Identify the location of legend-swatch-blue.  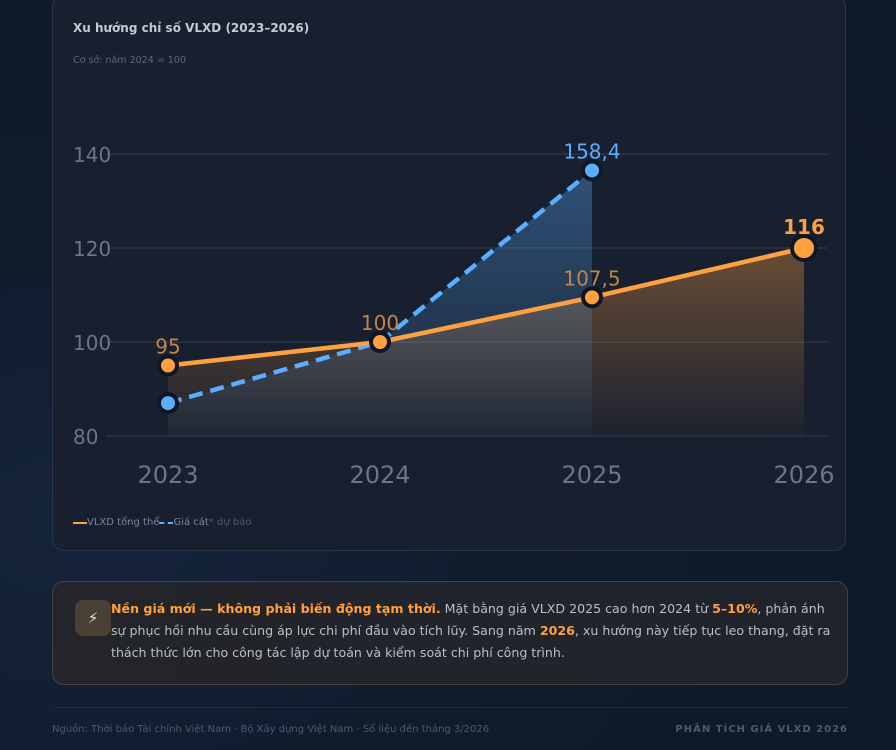
(166, 522).